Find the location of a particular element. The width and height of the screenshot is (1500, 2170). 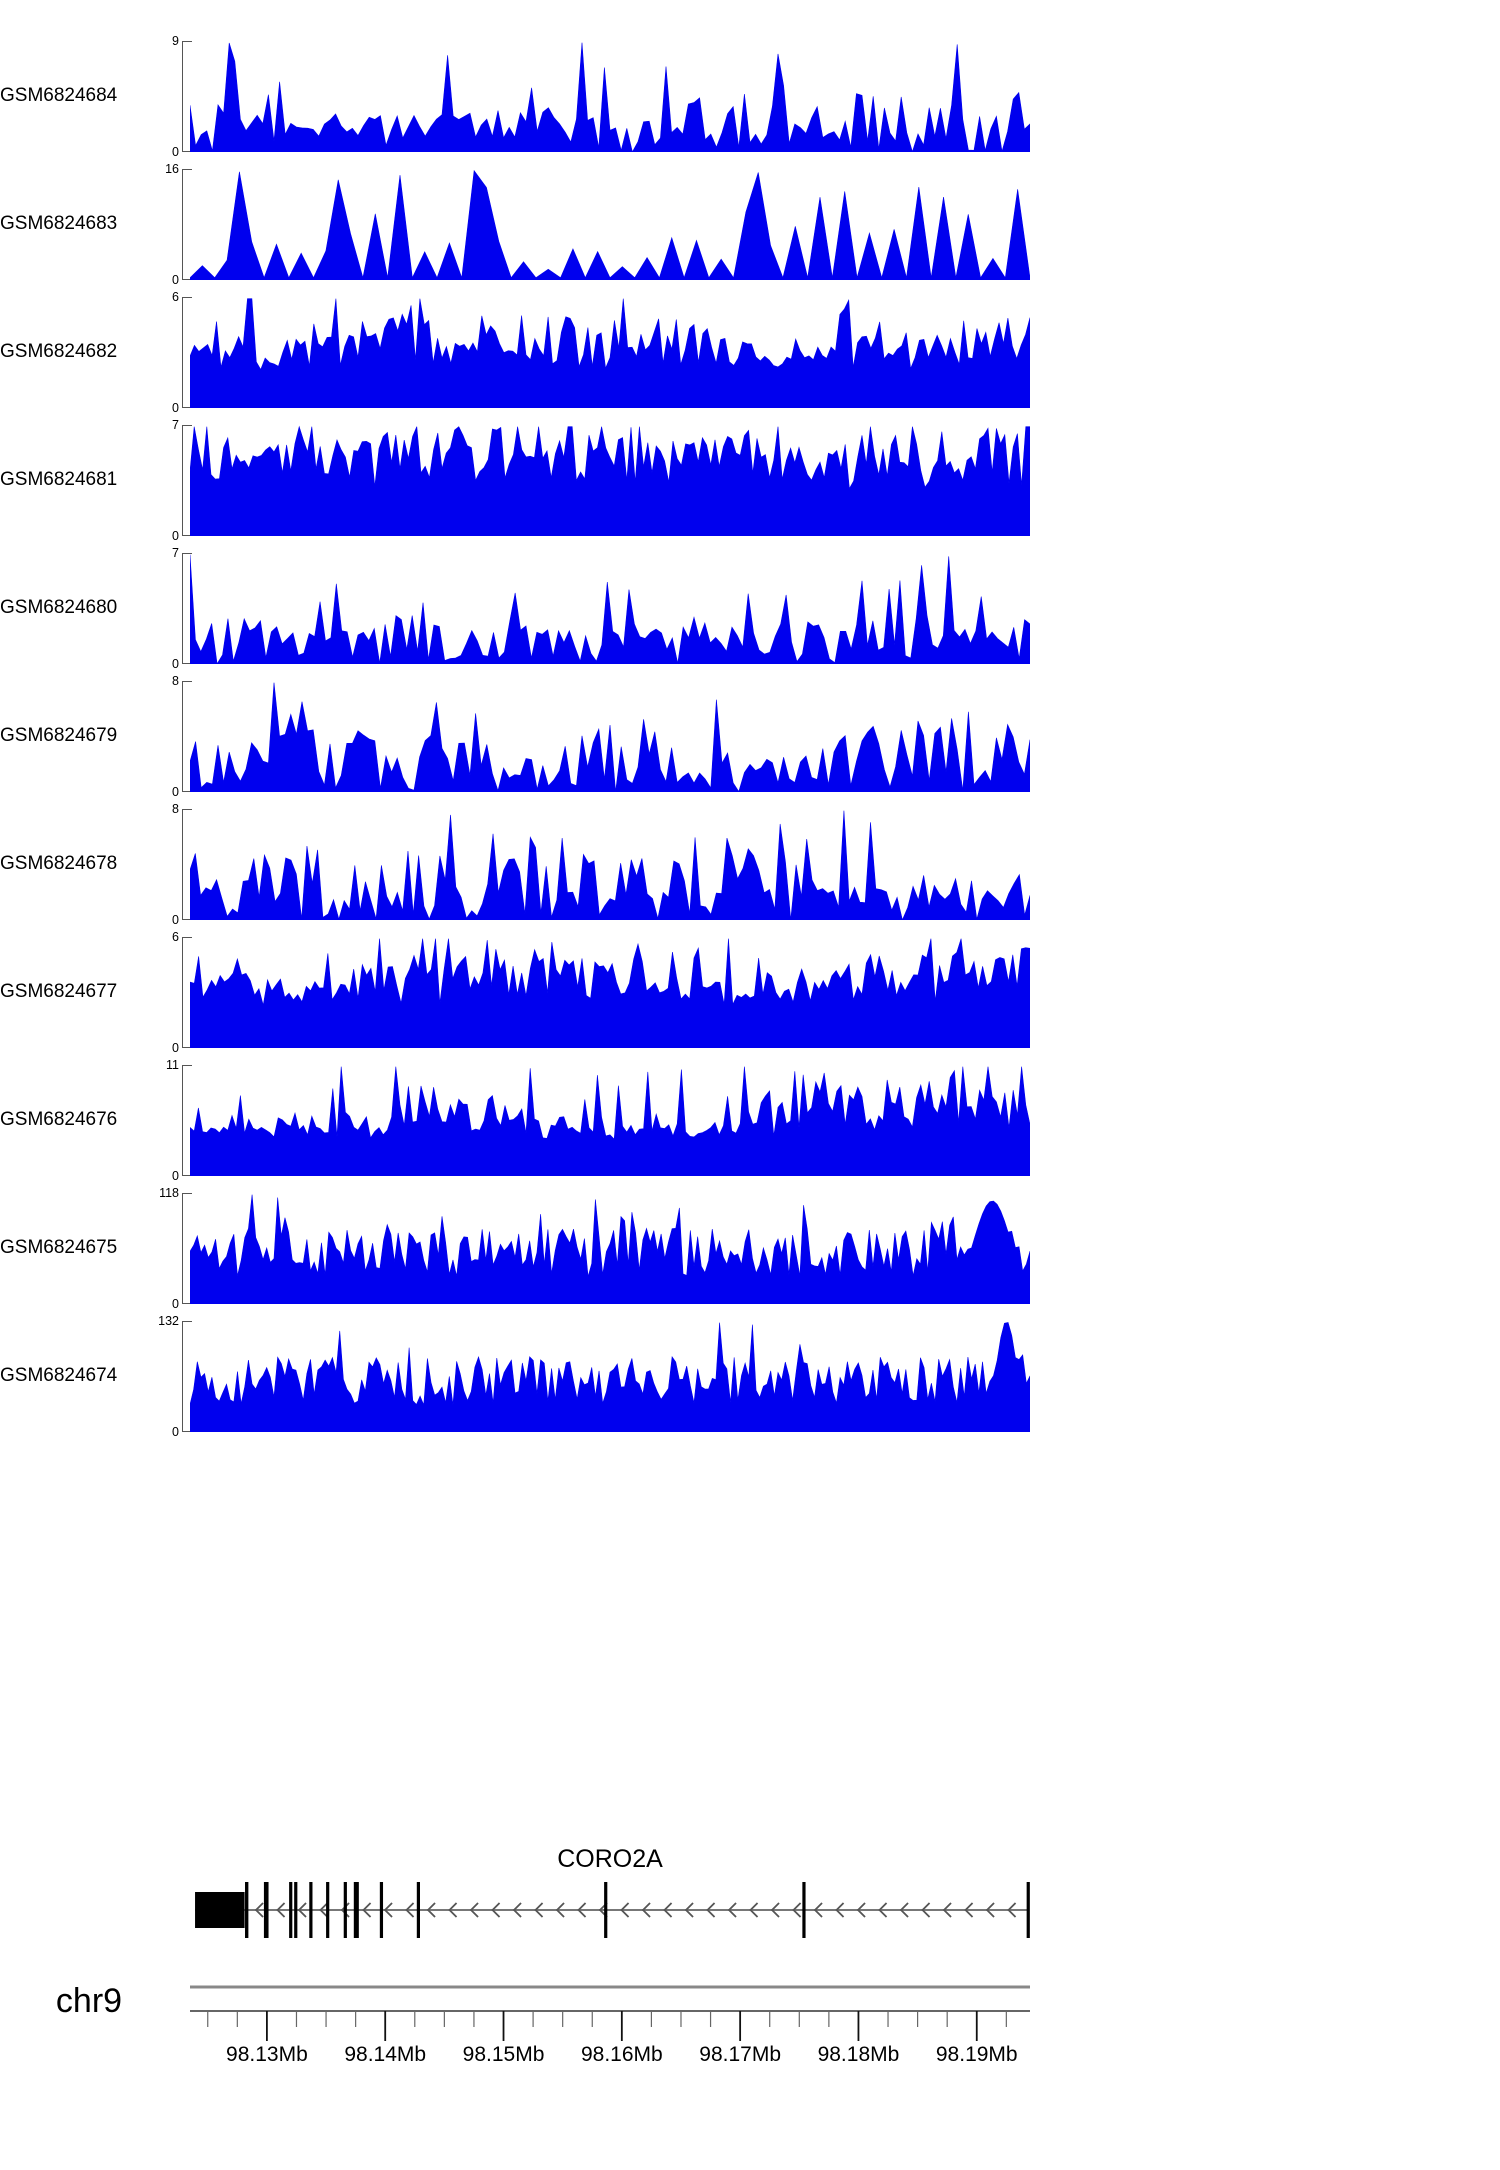

data-track-gsm6824678: GSM6824678 8 0 is located at coordinates (540, 864).